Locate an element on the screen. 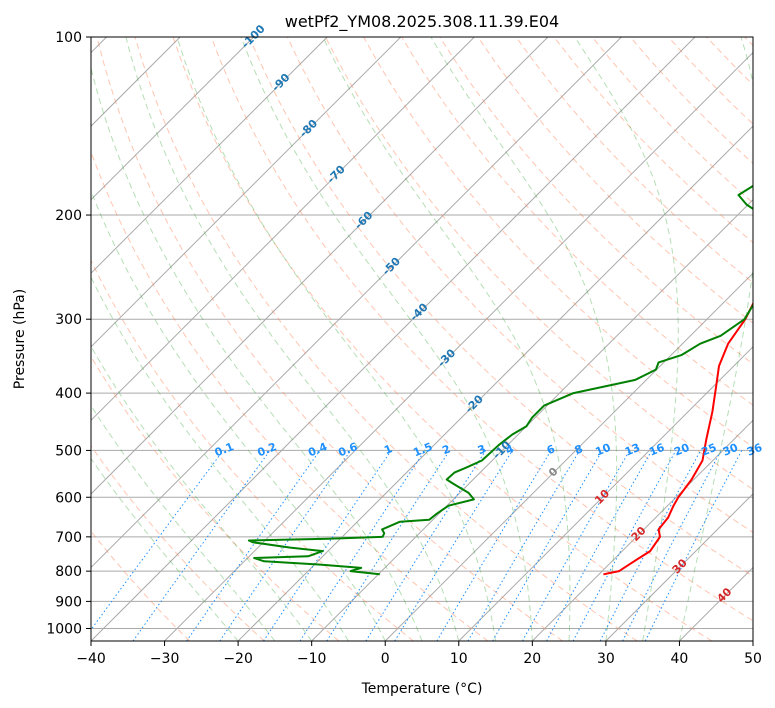  y-tick-label-5: 500 is located at coordinates (68, 451).